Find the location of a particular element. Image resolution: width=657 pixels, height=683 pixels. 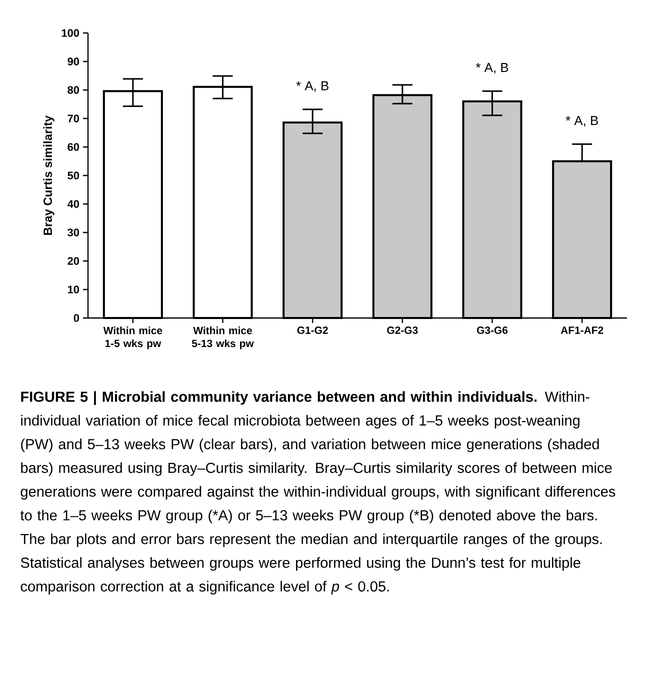

y-axis-title: Bray Curtis similarity is located at coordinates (48, 175).